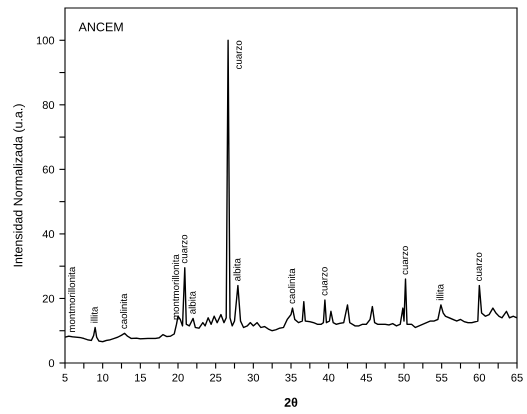  What do you see at coordinates (48, 234) in the screenshot?
I see `y-tick-label: 40` at bounding box center [48, 234].